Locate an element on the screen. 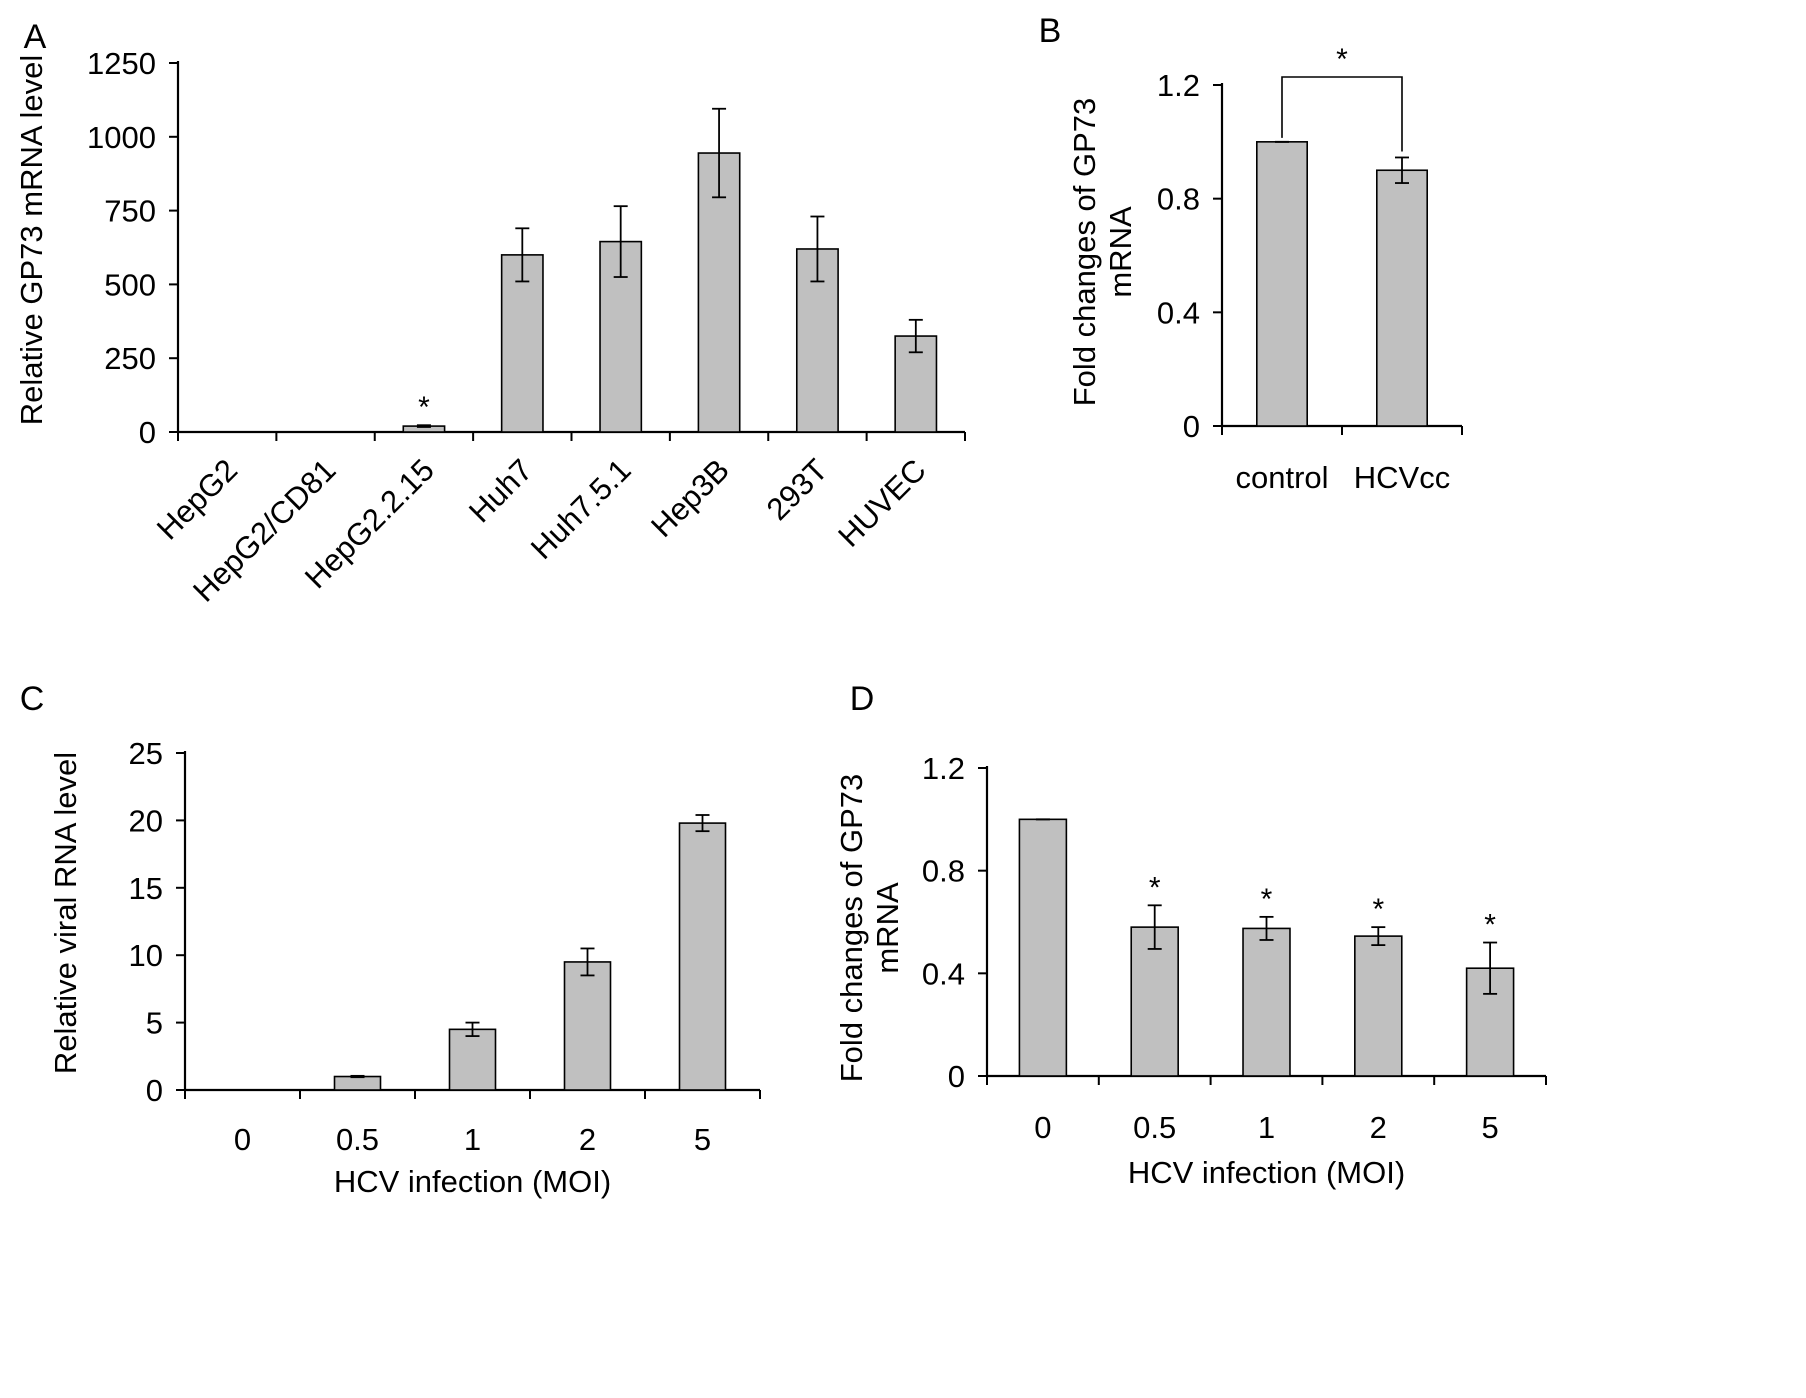  panel-label: D is located at coordinates (862, 699).